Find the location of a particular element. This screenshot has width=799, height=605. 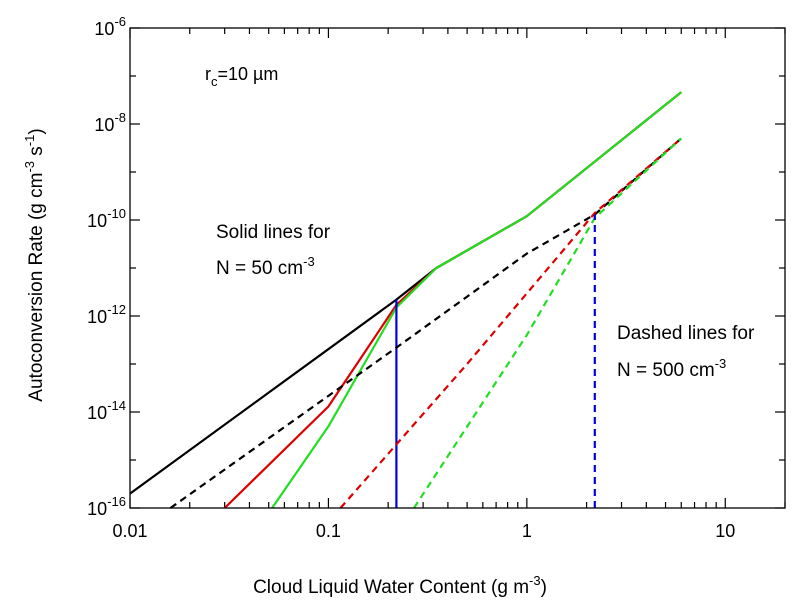

x-axis-title: Cloud Liquid Water Content (g m-3) is located at coordinates (400, 585).